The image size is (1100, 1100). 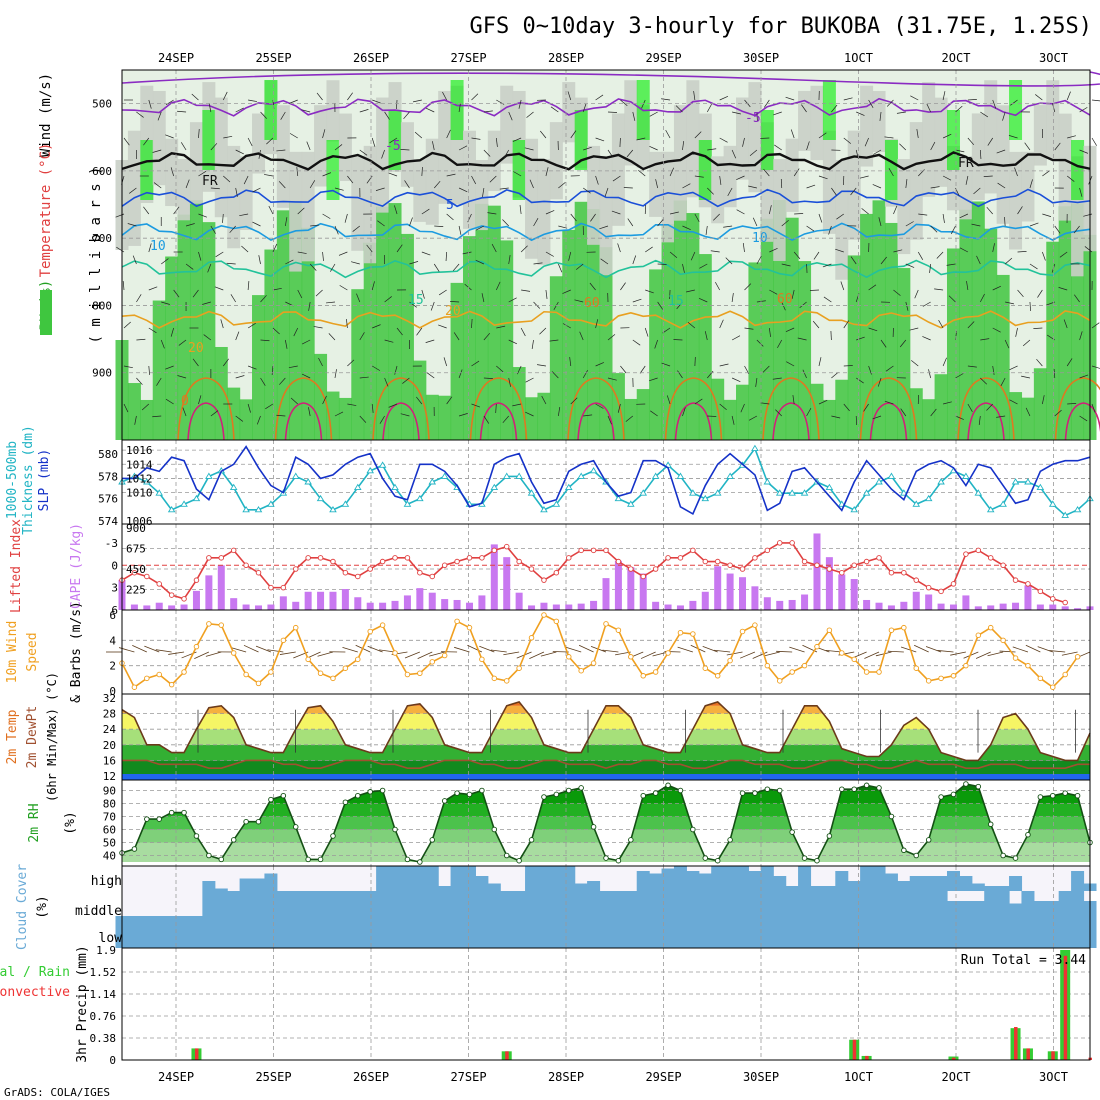 I want to click on y-title-millibars: ( m i l l i b a r s ), so click(x=96, y=254).